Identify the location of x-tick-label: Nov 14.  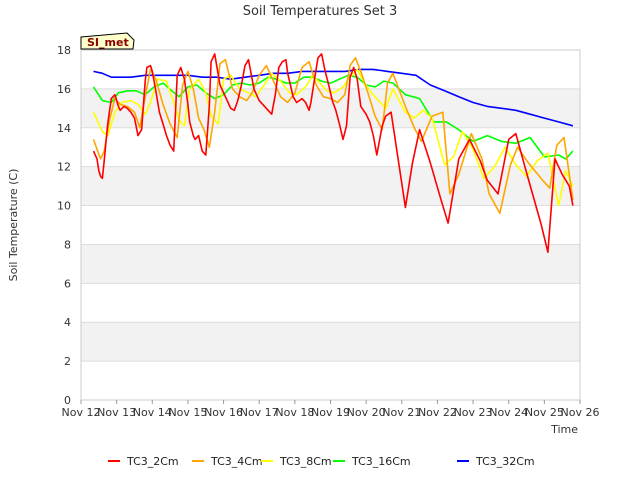
(152, 412).